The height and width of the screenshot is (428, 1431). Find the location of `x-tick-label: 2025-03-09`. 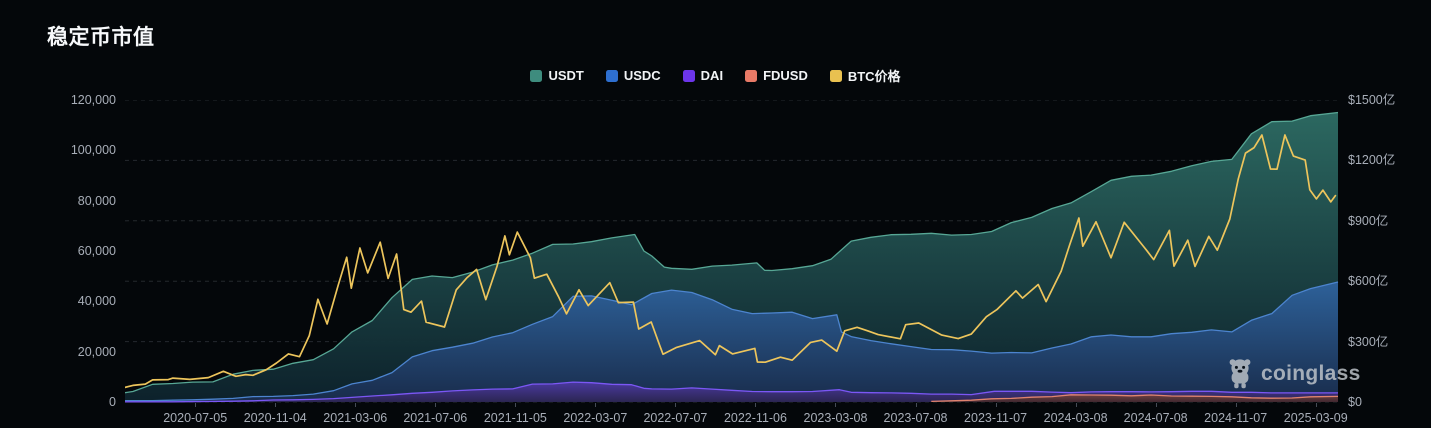

x-tick-label: 2025-03-09 is located at coordinates (1315, 418).